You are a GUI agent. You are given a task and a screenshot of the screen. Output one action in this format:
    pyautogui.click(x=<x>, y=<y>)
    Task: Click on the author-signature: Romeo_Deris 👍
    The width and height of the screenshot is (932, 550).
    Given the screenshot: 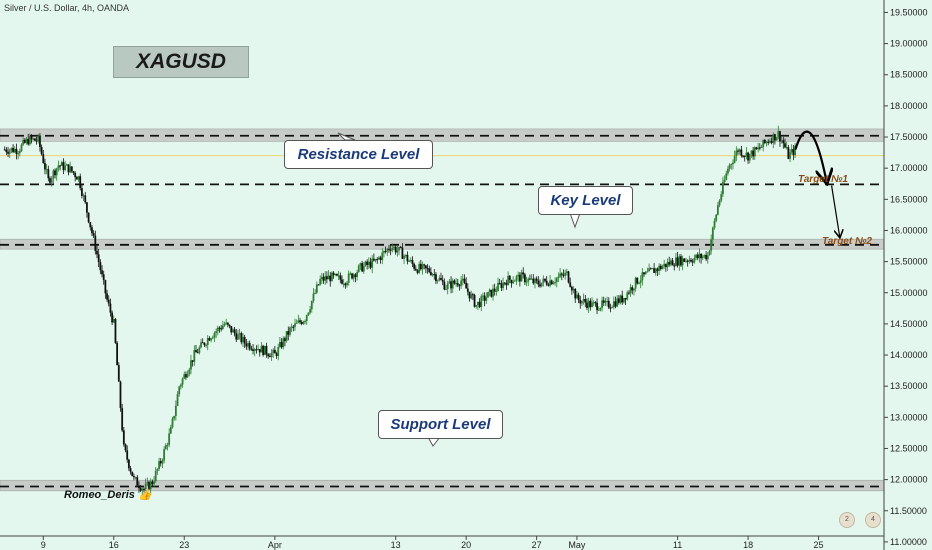 What is the action you would take?
    pyautogui.click(x=108, y=494)
    